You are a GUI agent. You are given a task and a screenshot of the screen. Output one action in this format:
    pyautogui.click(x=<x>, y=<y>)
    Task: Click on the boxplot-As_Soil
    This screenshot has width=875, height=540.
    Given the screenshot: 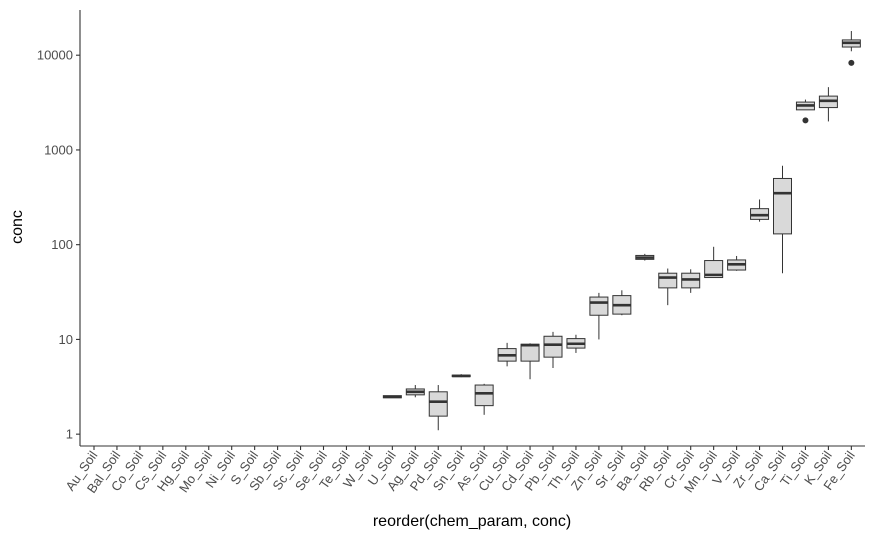 What is the action you would take?
    pyautogui.click(x=484, y=399)
    